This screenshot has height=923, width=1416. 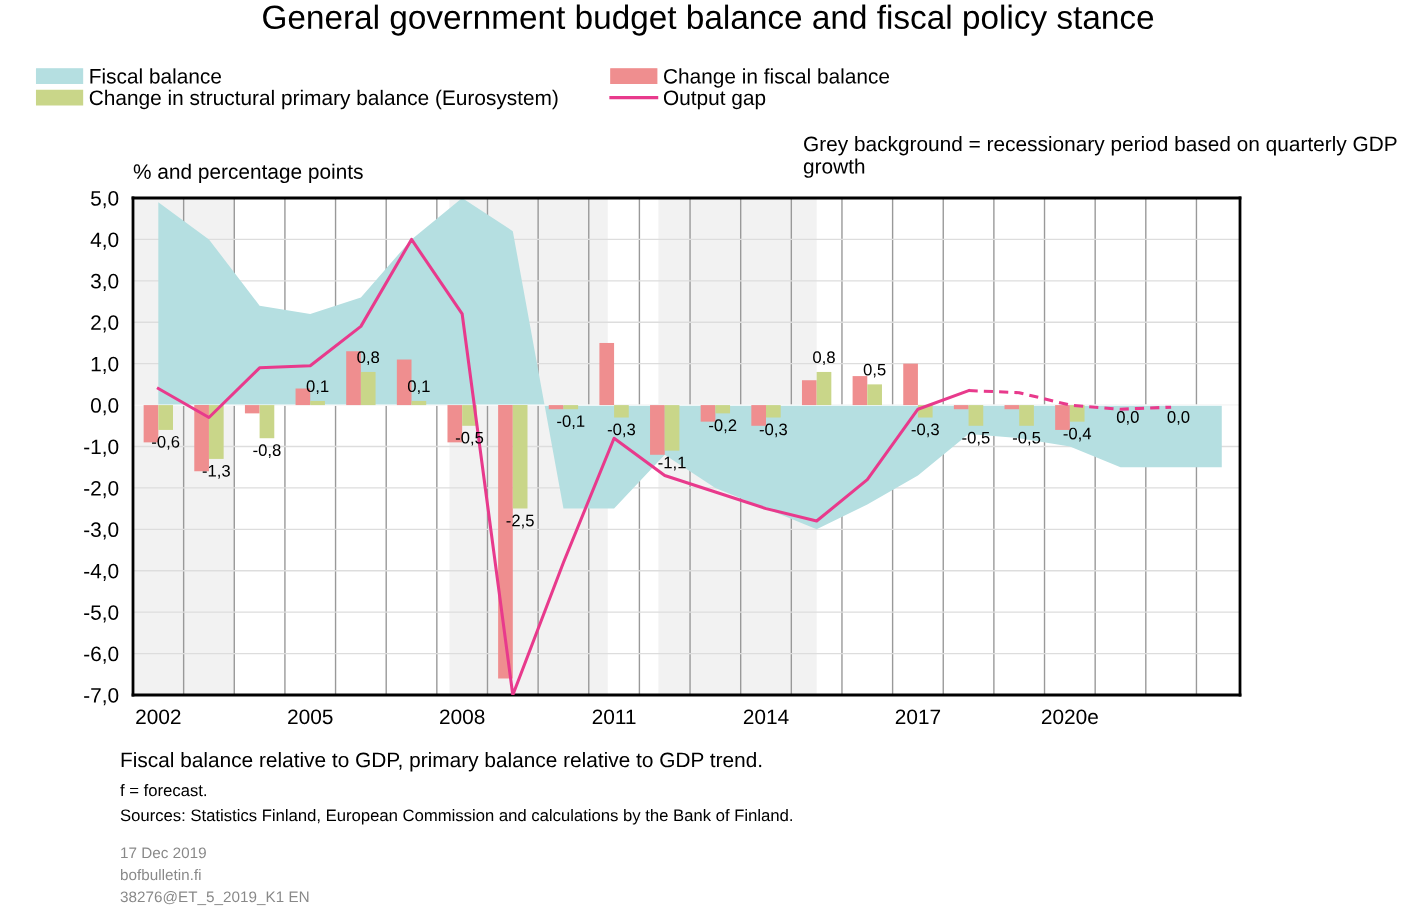 I want to click on legend-label: Change in fiscal balance, so click(x=777, y=78).